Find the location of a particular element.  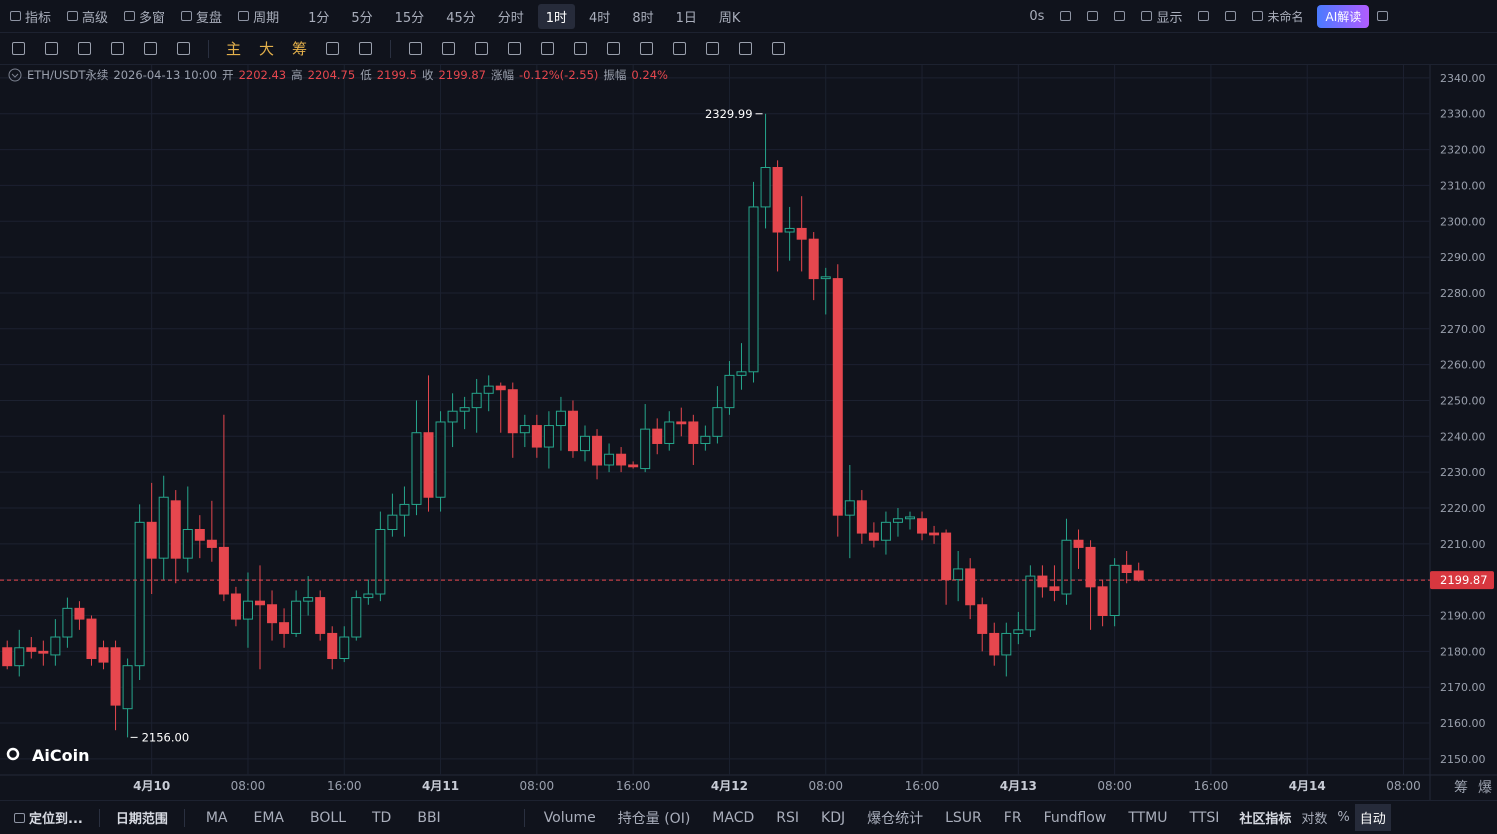

icon is located at coordinates (1383, 16).